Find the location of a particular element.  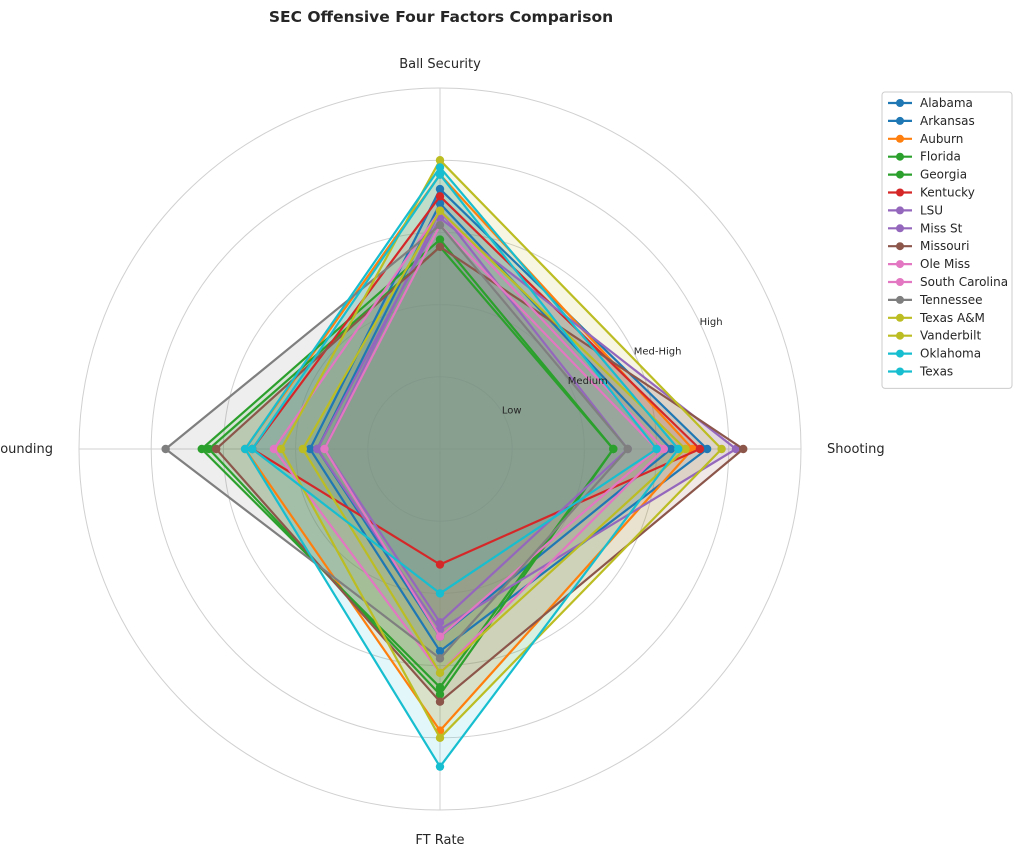

axis-label: Off Rebounding is located at coordinates (26, 449).